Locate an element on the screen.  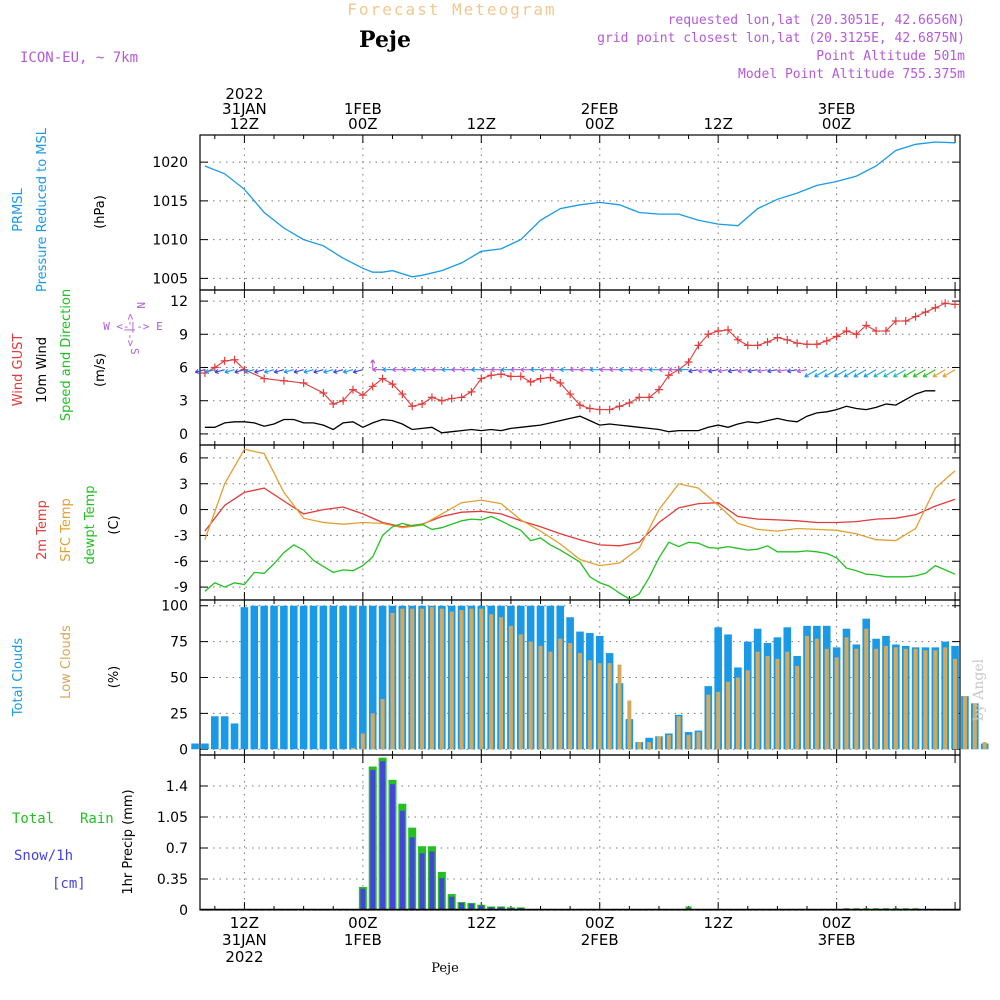
time-label-bottom: 3FEB is located at coordinates (837, 940).